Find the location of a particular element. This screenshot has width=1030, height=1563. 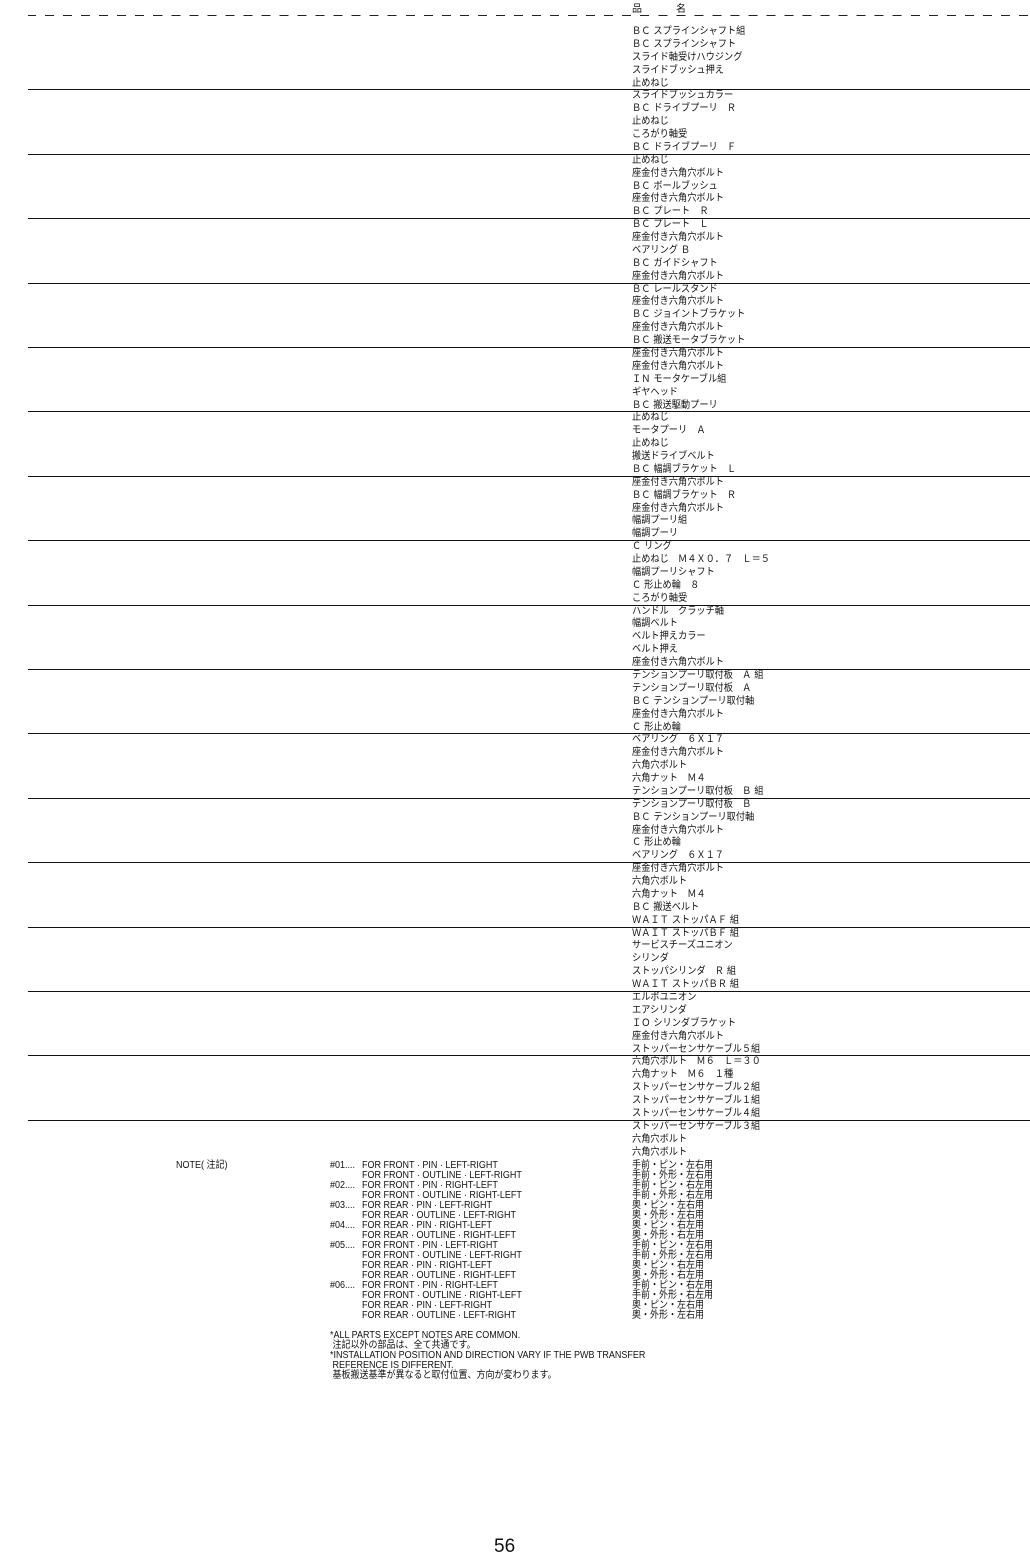

part-name-row: モータプーリ Ａ is located at coordinates (669, 431).